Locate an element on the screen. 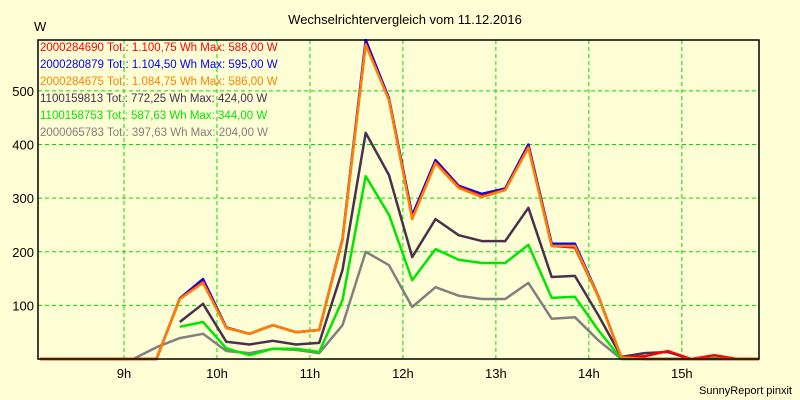 This screenshot has height=400, width=800. y-axis-label: W is located at coordinates (40, 26).